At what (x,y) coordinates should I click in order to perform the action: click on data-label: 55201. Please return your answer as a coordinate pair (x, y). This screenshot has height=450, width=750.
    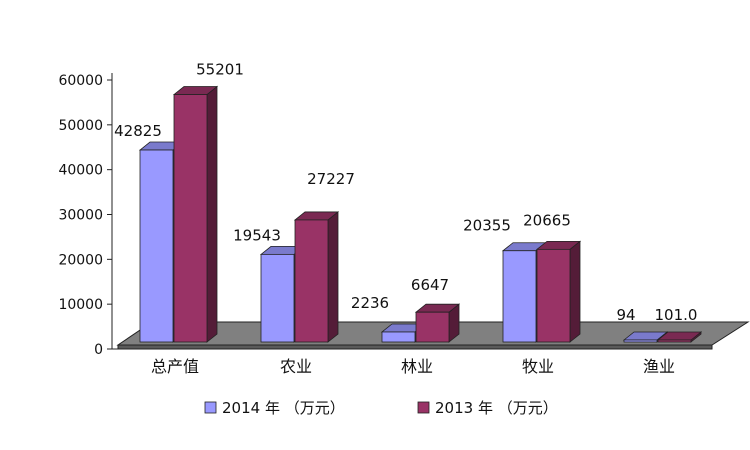
    Looking at the image, I should click on (220, 70).